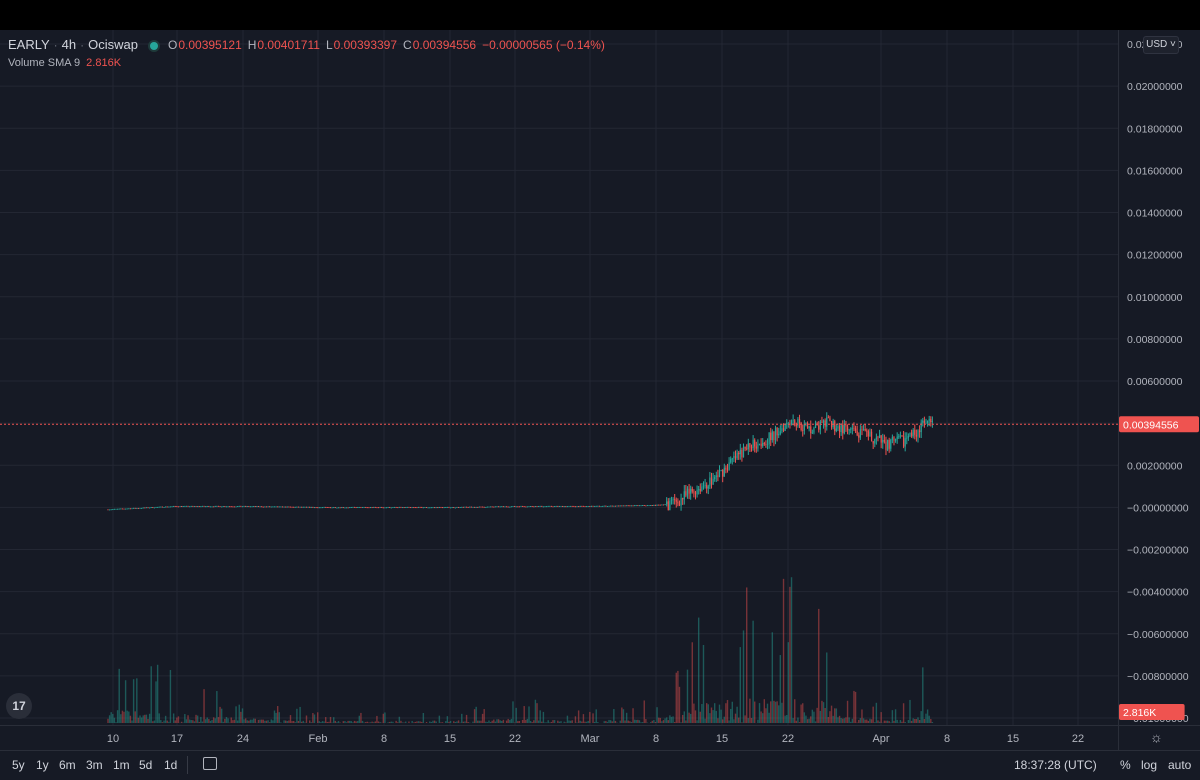 This screenshot has width=1200, height=780. What do you see at coordinates (1151, 425) in the screenshot?
I see `last-price-tag: 0.00394556` at bounding box center [1151, 425].